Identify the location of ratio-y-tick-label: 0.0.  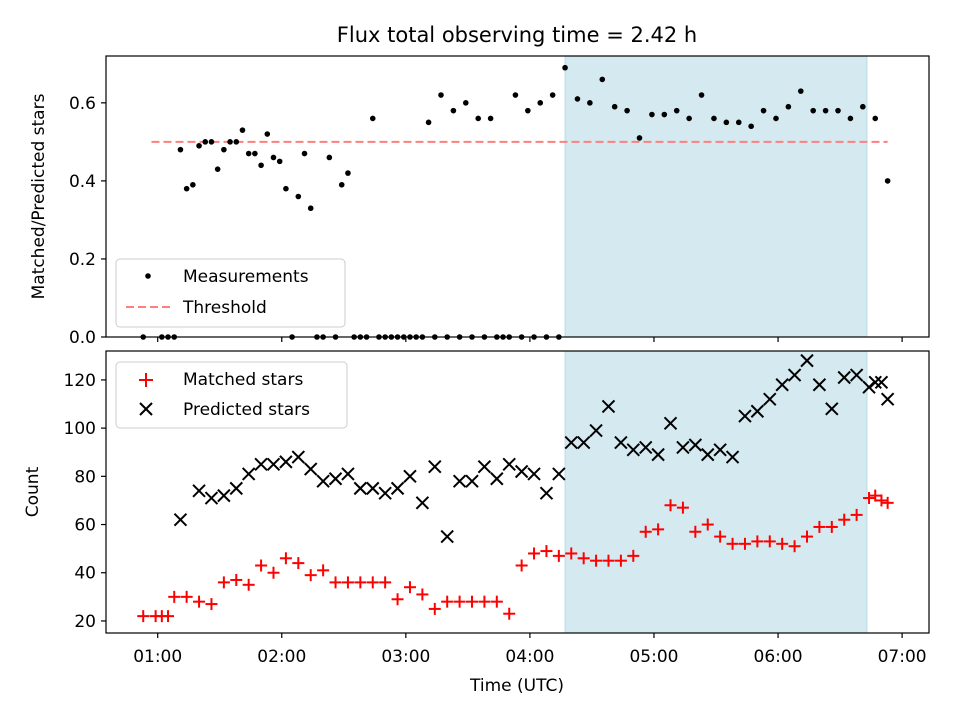
(82, 338).